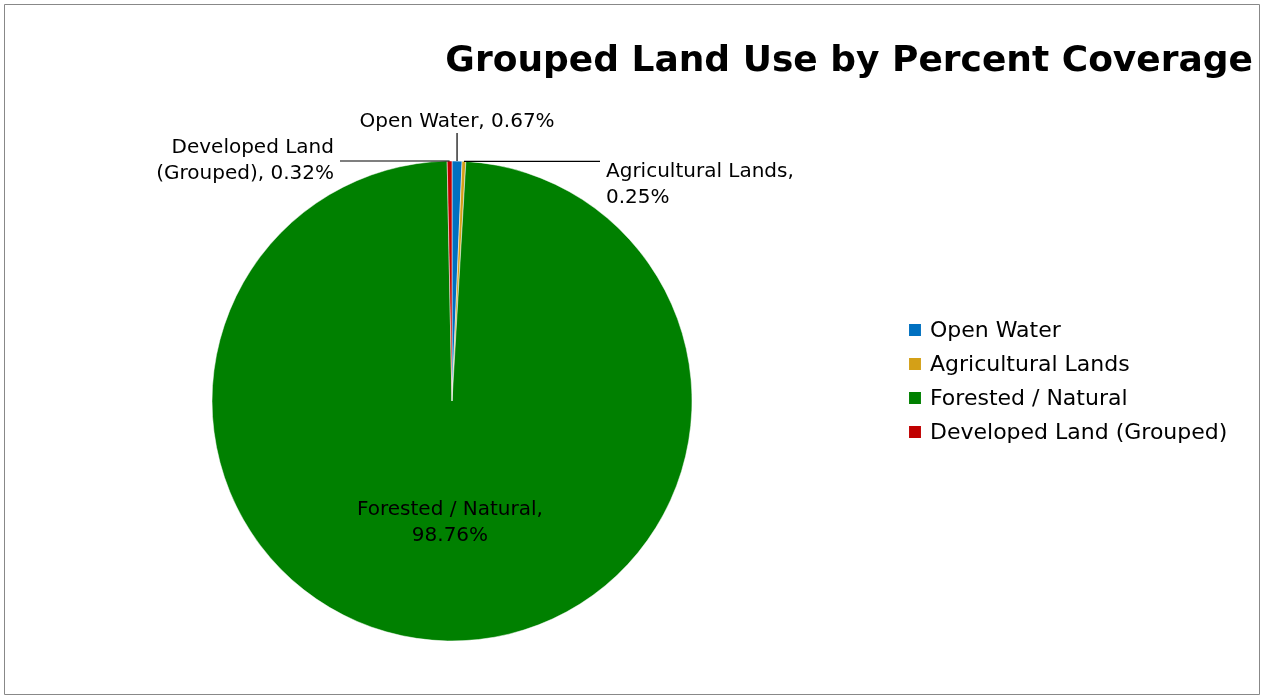 The width and height of the screenshot is (1265, 698). Describe the element at coordinates (996, 329) in the screenshot. I see `legend-label: Open Water` at that location.